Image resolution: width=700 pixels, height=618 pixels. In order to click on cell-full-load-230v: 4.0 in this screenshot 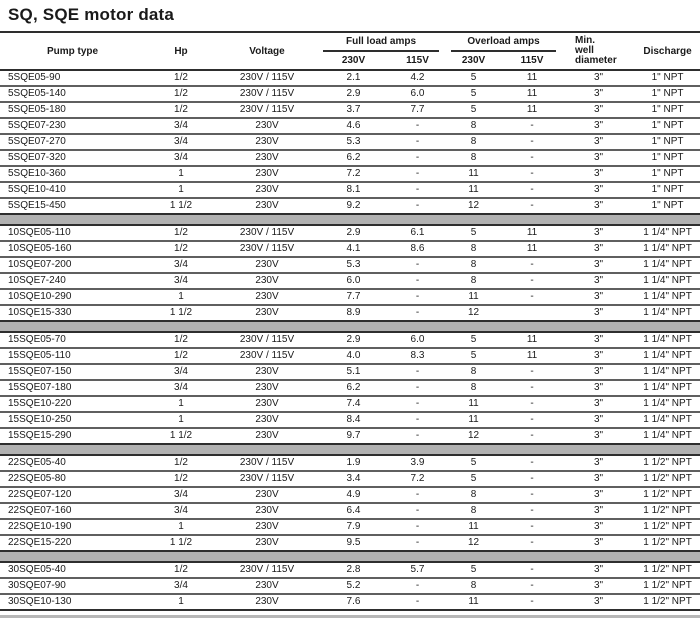, I will do `click(353, 355)`.